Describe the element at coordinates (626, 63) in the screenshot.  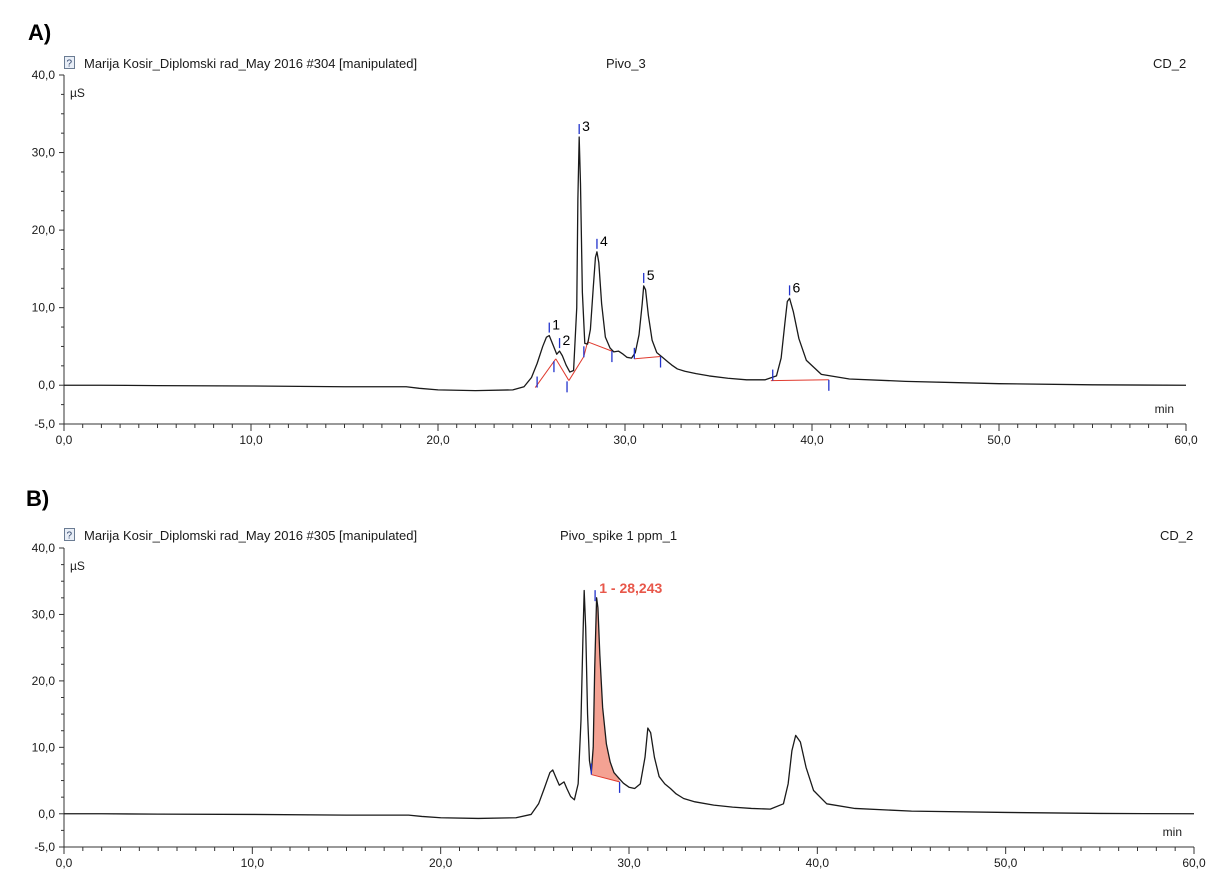
I see `injection-name: Pivo_3` at that location.